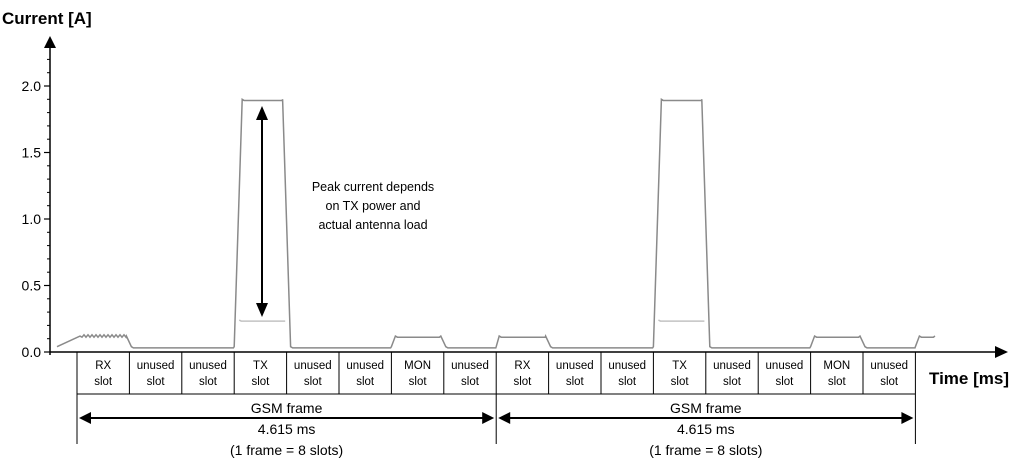 This screenshot has height=461, width=1031. Describe the element at coordinates (32, 286) in the screenshot. I see `y-tick-label: 0.5` at that location.